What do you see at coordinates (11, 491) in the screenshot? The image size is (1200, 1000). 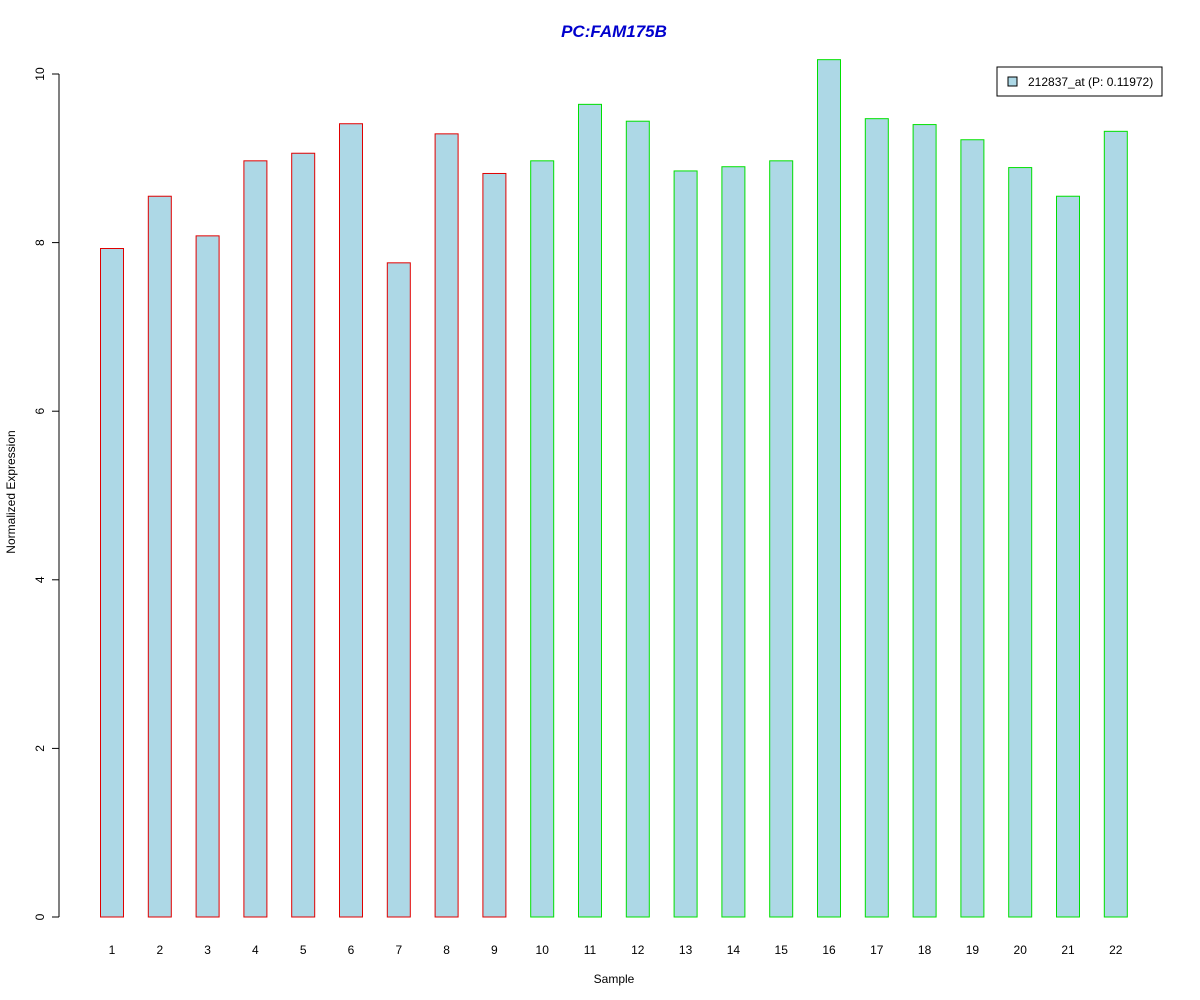 I see `y-axis-label: Normalized Expression` at bounding box center [11, 491].